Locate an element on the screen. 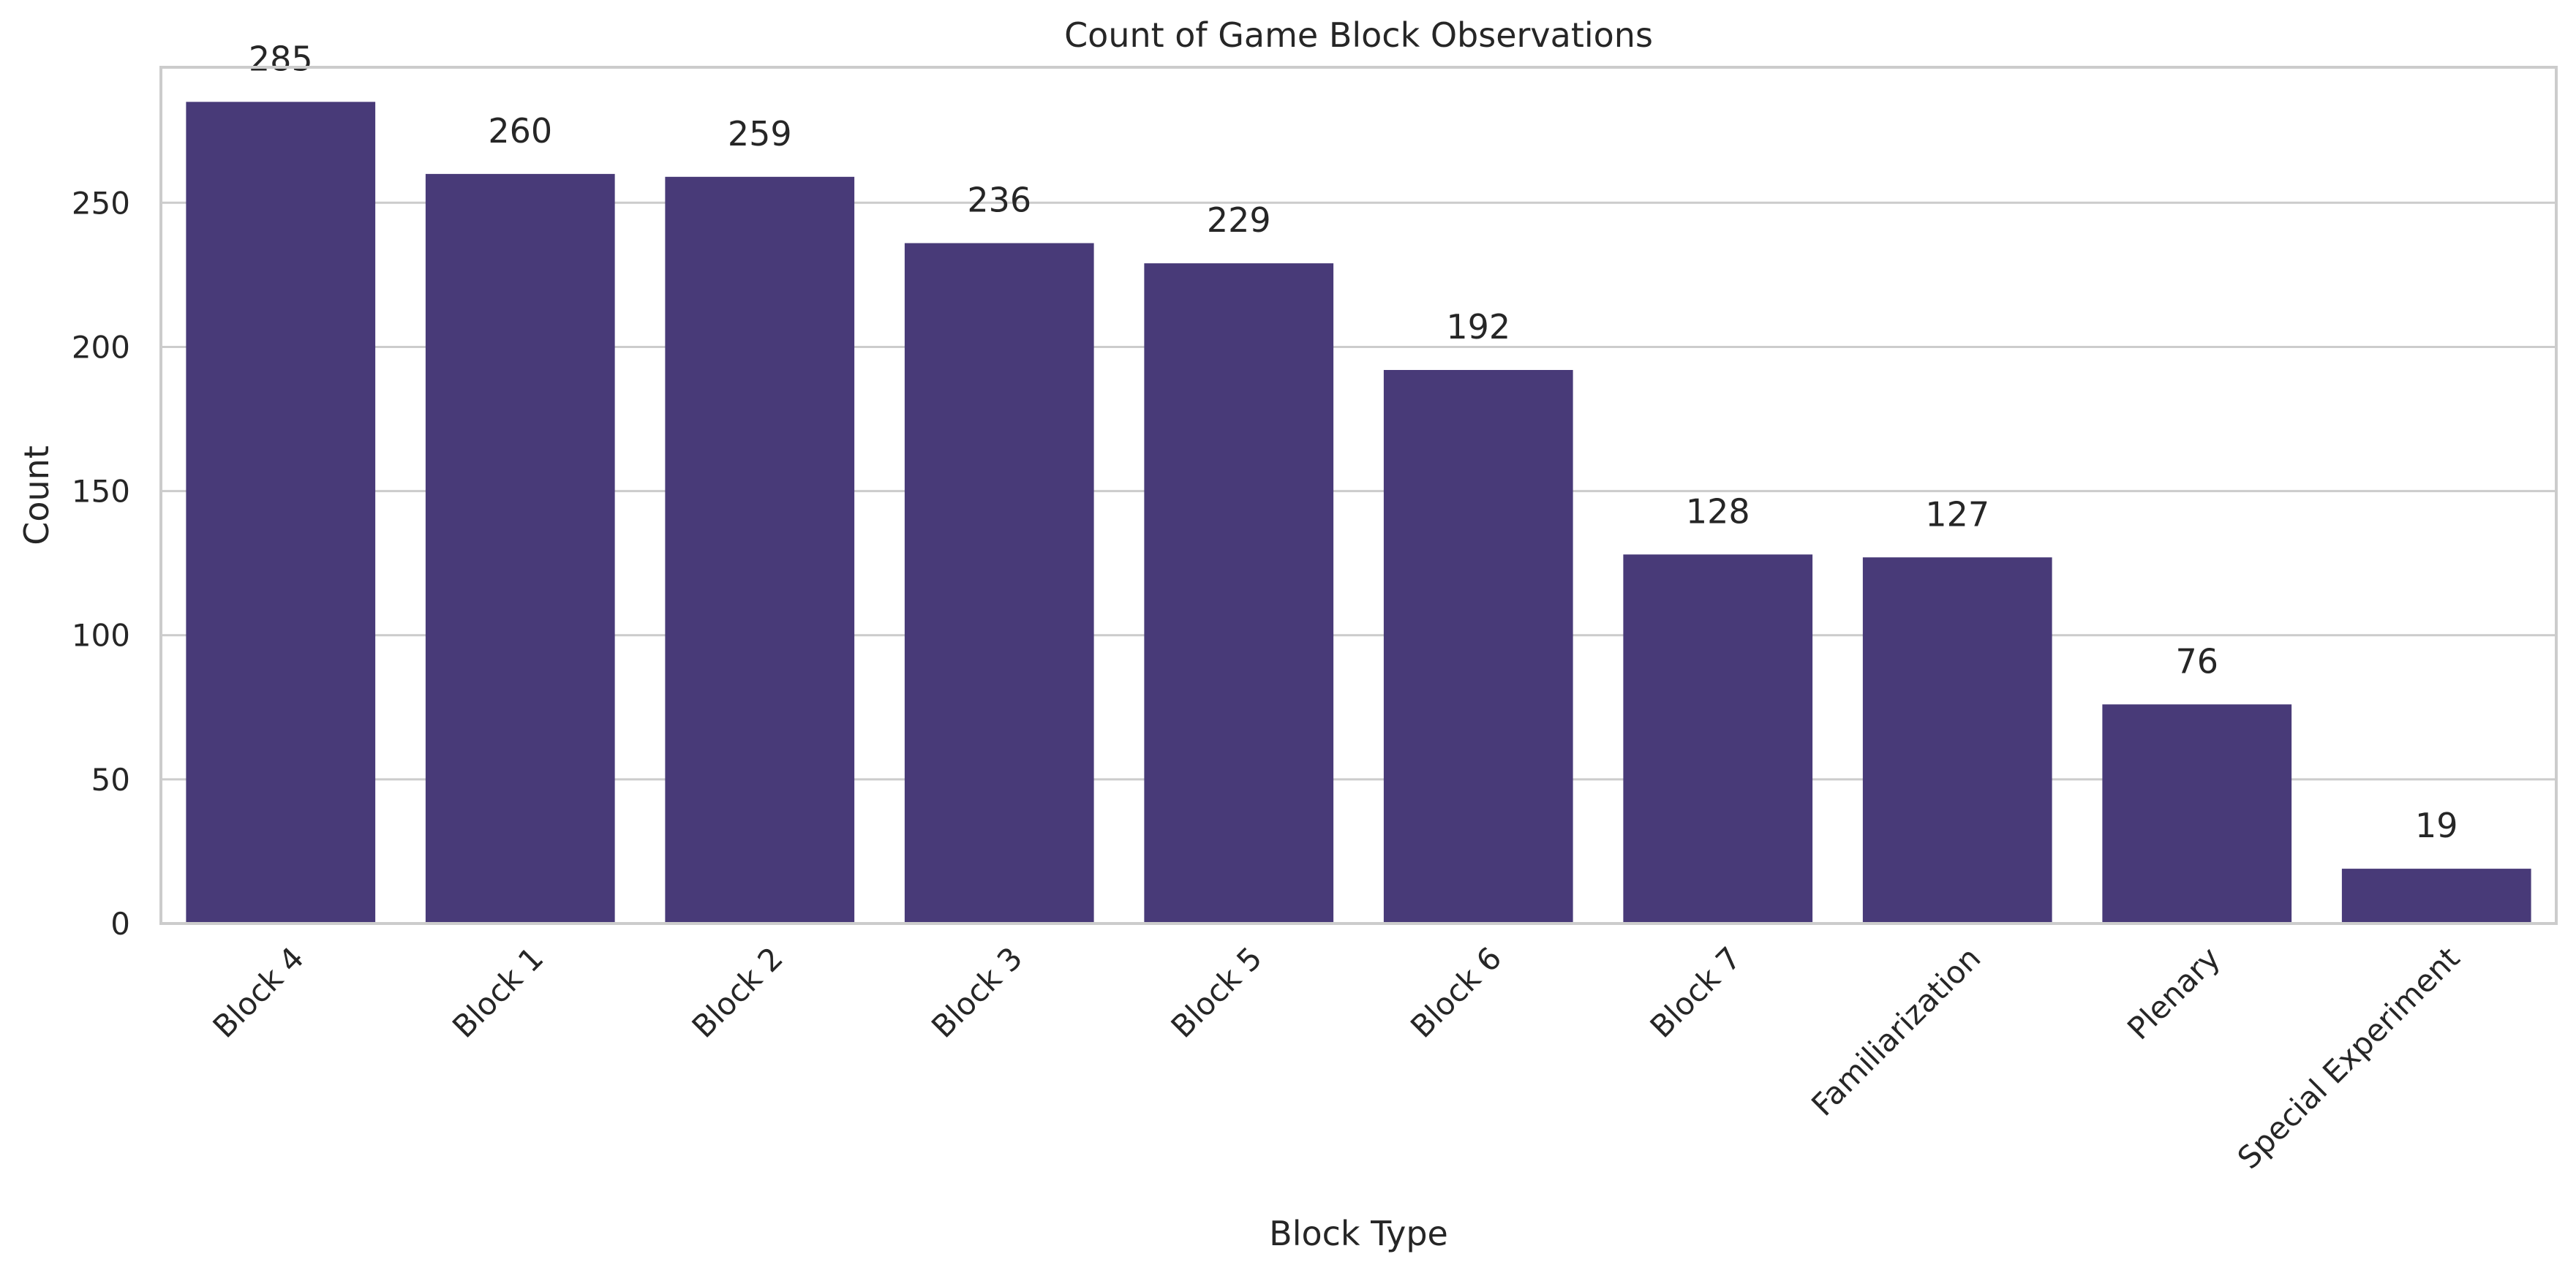 This screenshot has height=1273, width=2576. data-label: 127 is located at coordinates (1957, 514).